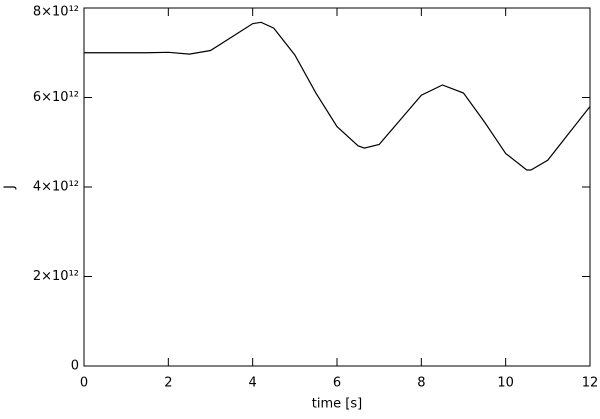 The height and width of the screenshot is (419, 600). Describe the element at coordinates (56, 187) in the screenshot. I see `y-tick-label: 4×10¹²` at that location.